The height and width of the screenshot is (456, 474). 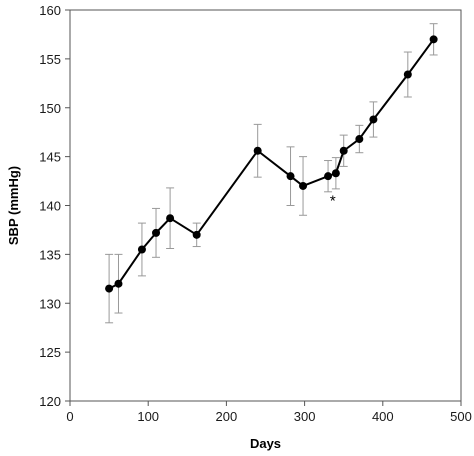 I want to click on y-tick-label: 135, so click(x=50, y=254).